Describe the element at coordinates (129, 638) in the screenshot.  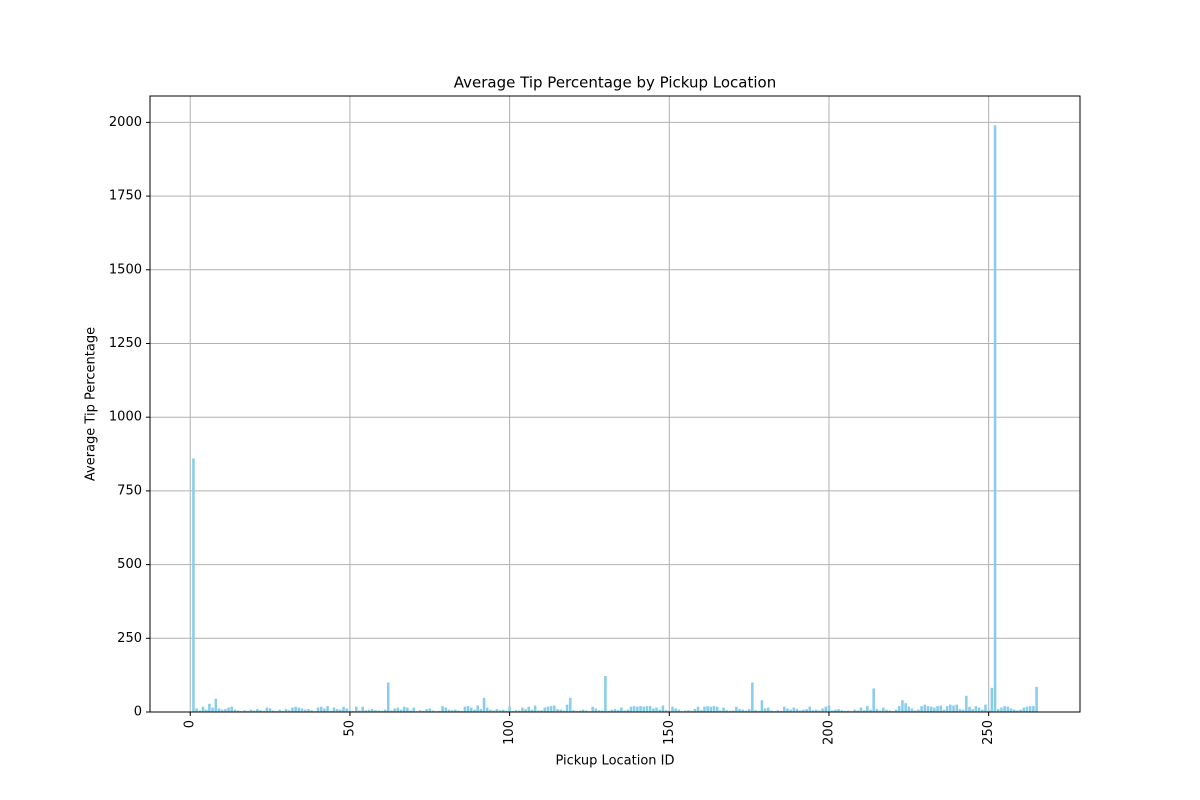
I see `y-tick-label: 250` at that location.